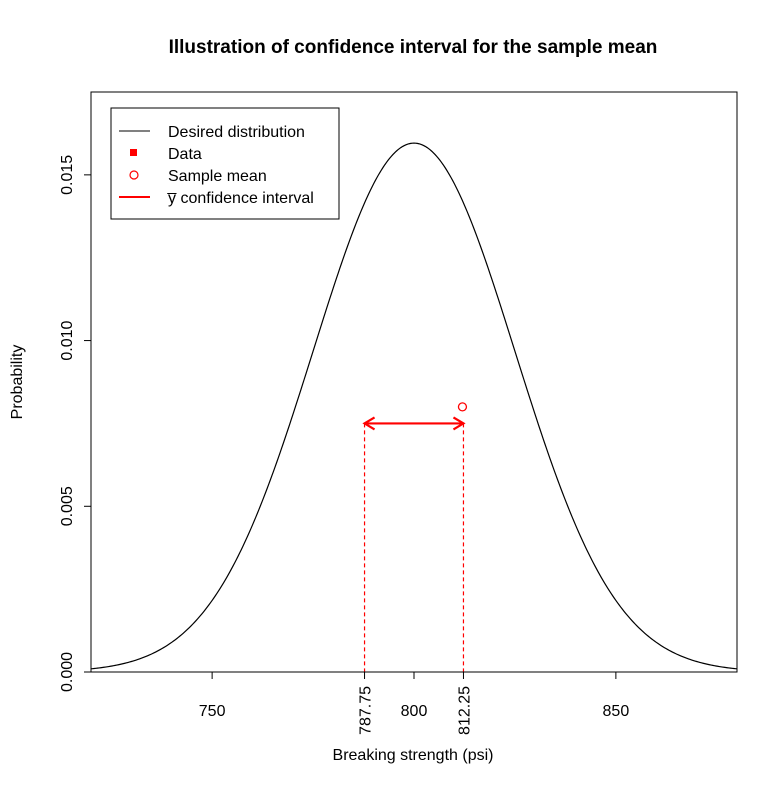 The width and height of the screenshot is (784, 787). What do you see at coordinates (616, 711) in the screenshot?
I see `x-tick-label: 850` at bounding box center [616, 711].